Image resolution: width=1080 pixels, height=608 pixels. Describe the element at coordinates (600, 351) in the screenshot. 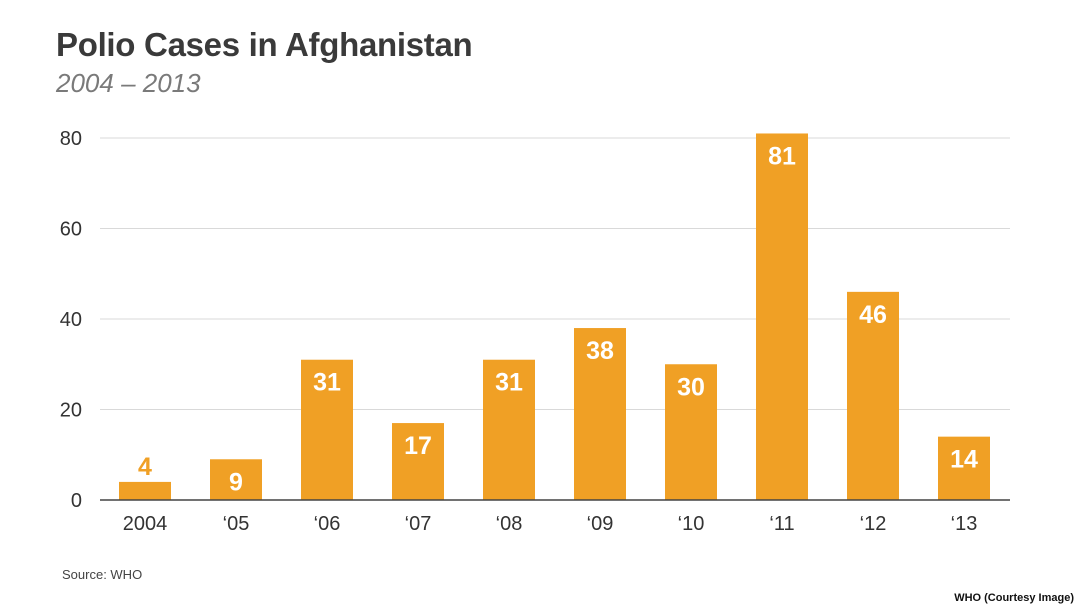

I see `data-label: 38` at that location.